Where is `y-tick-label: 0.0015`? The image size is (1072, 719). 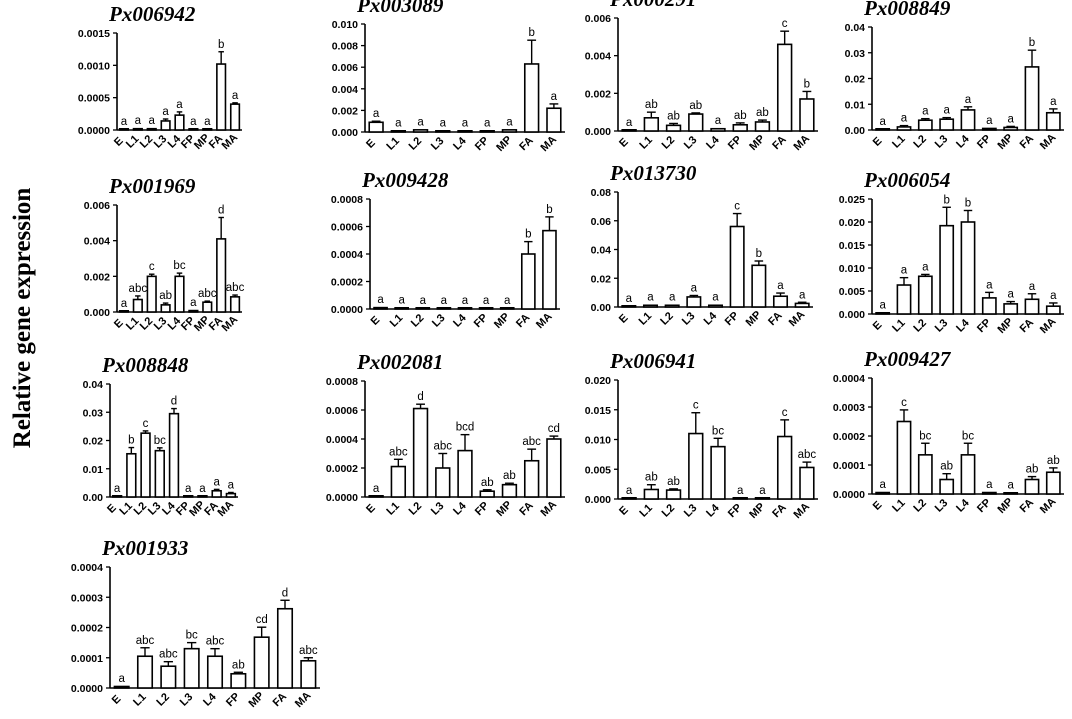 y-tick-label: 0.0015 is located at coordinates (94, 34).